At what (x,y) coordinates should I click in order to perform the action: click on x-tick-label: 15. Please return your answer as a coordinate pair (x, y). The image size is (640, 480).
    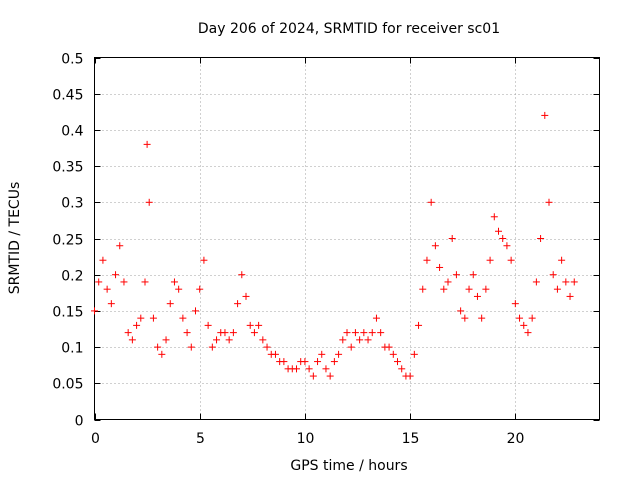
    Looking at the image, I should click on (411, 439).